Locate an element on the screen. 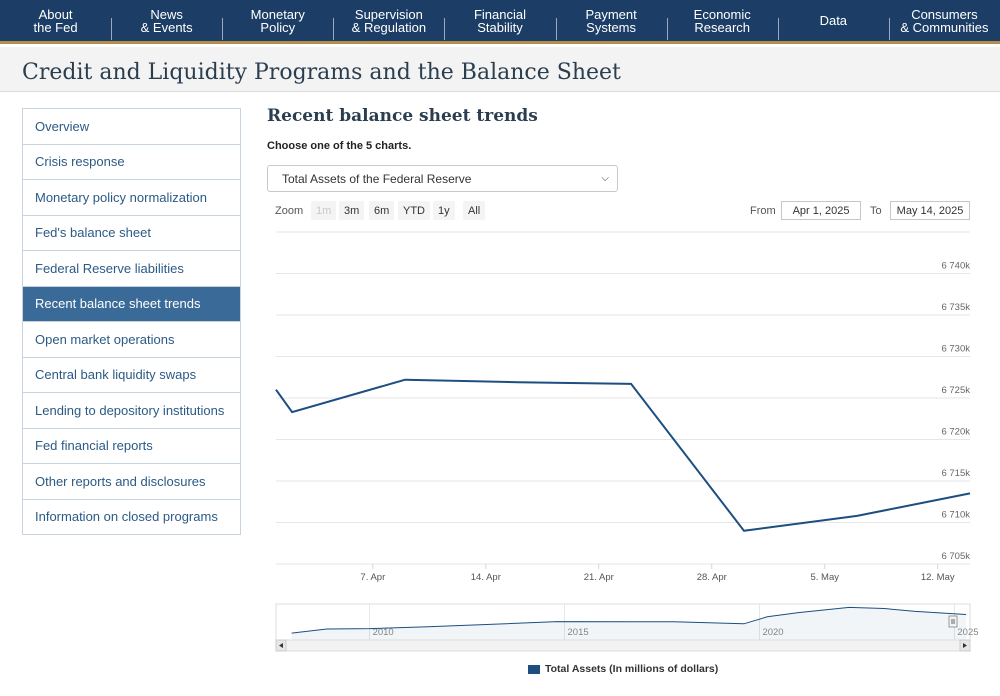 Image resolution: width=1000 pixels, height=696 pixels. nav-item-economic: Economic Research is located at coordinates (722, 20).